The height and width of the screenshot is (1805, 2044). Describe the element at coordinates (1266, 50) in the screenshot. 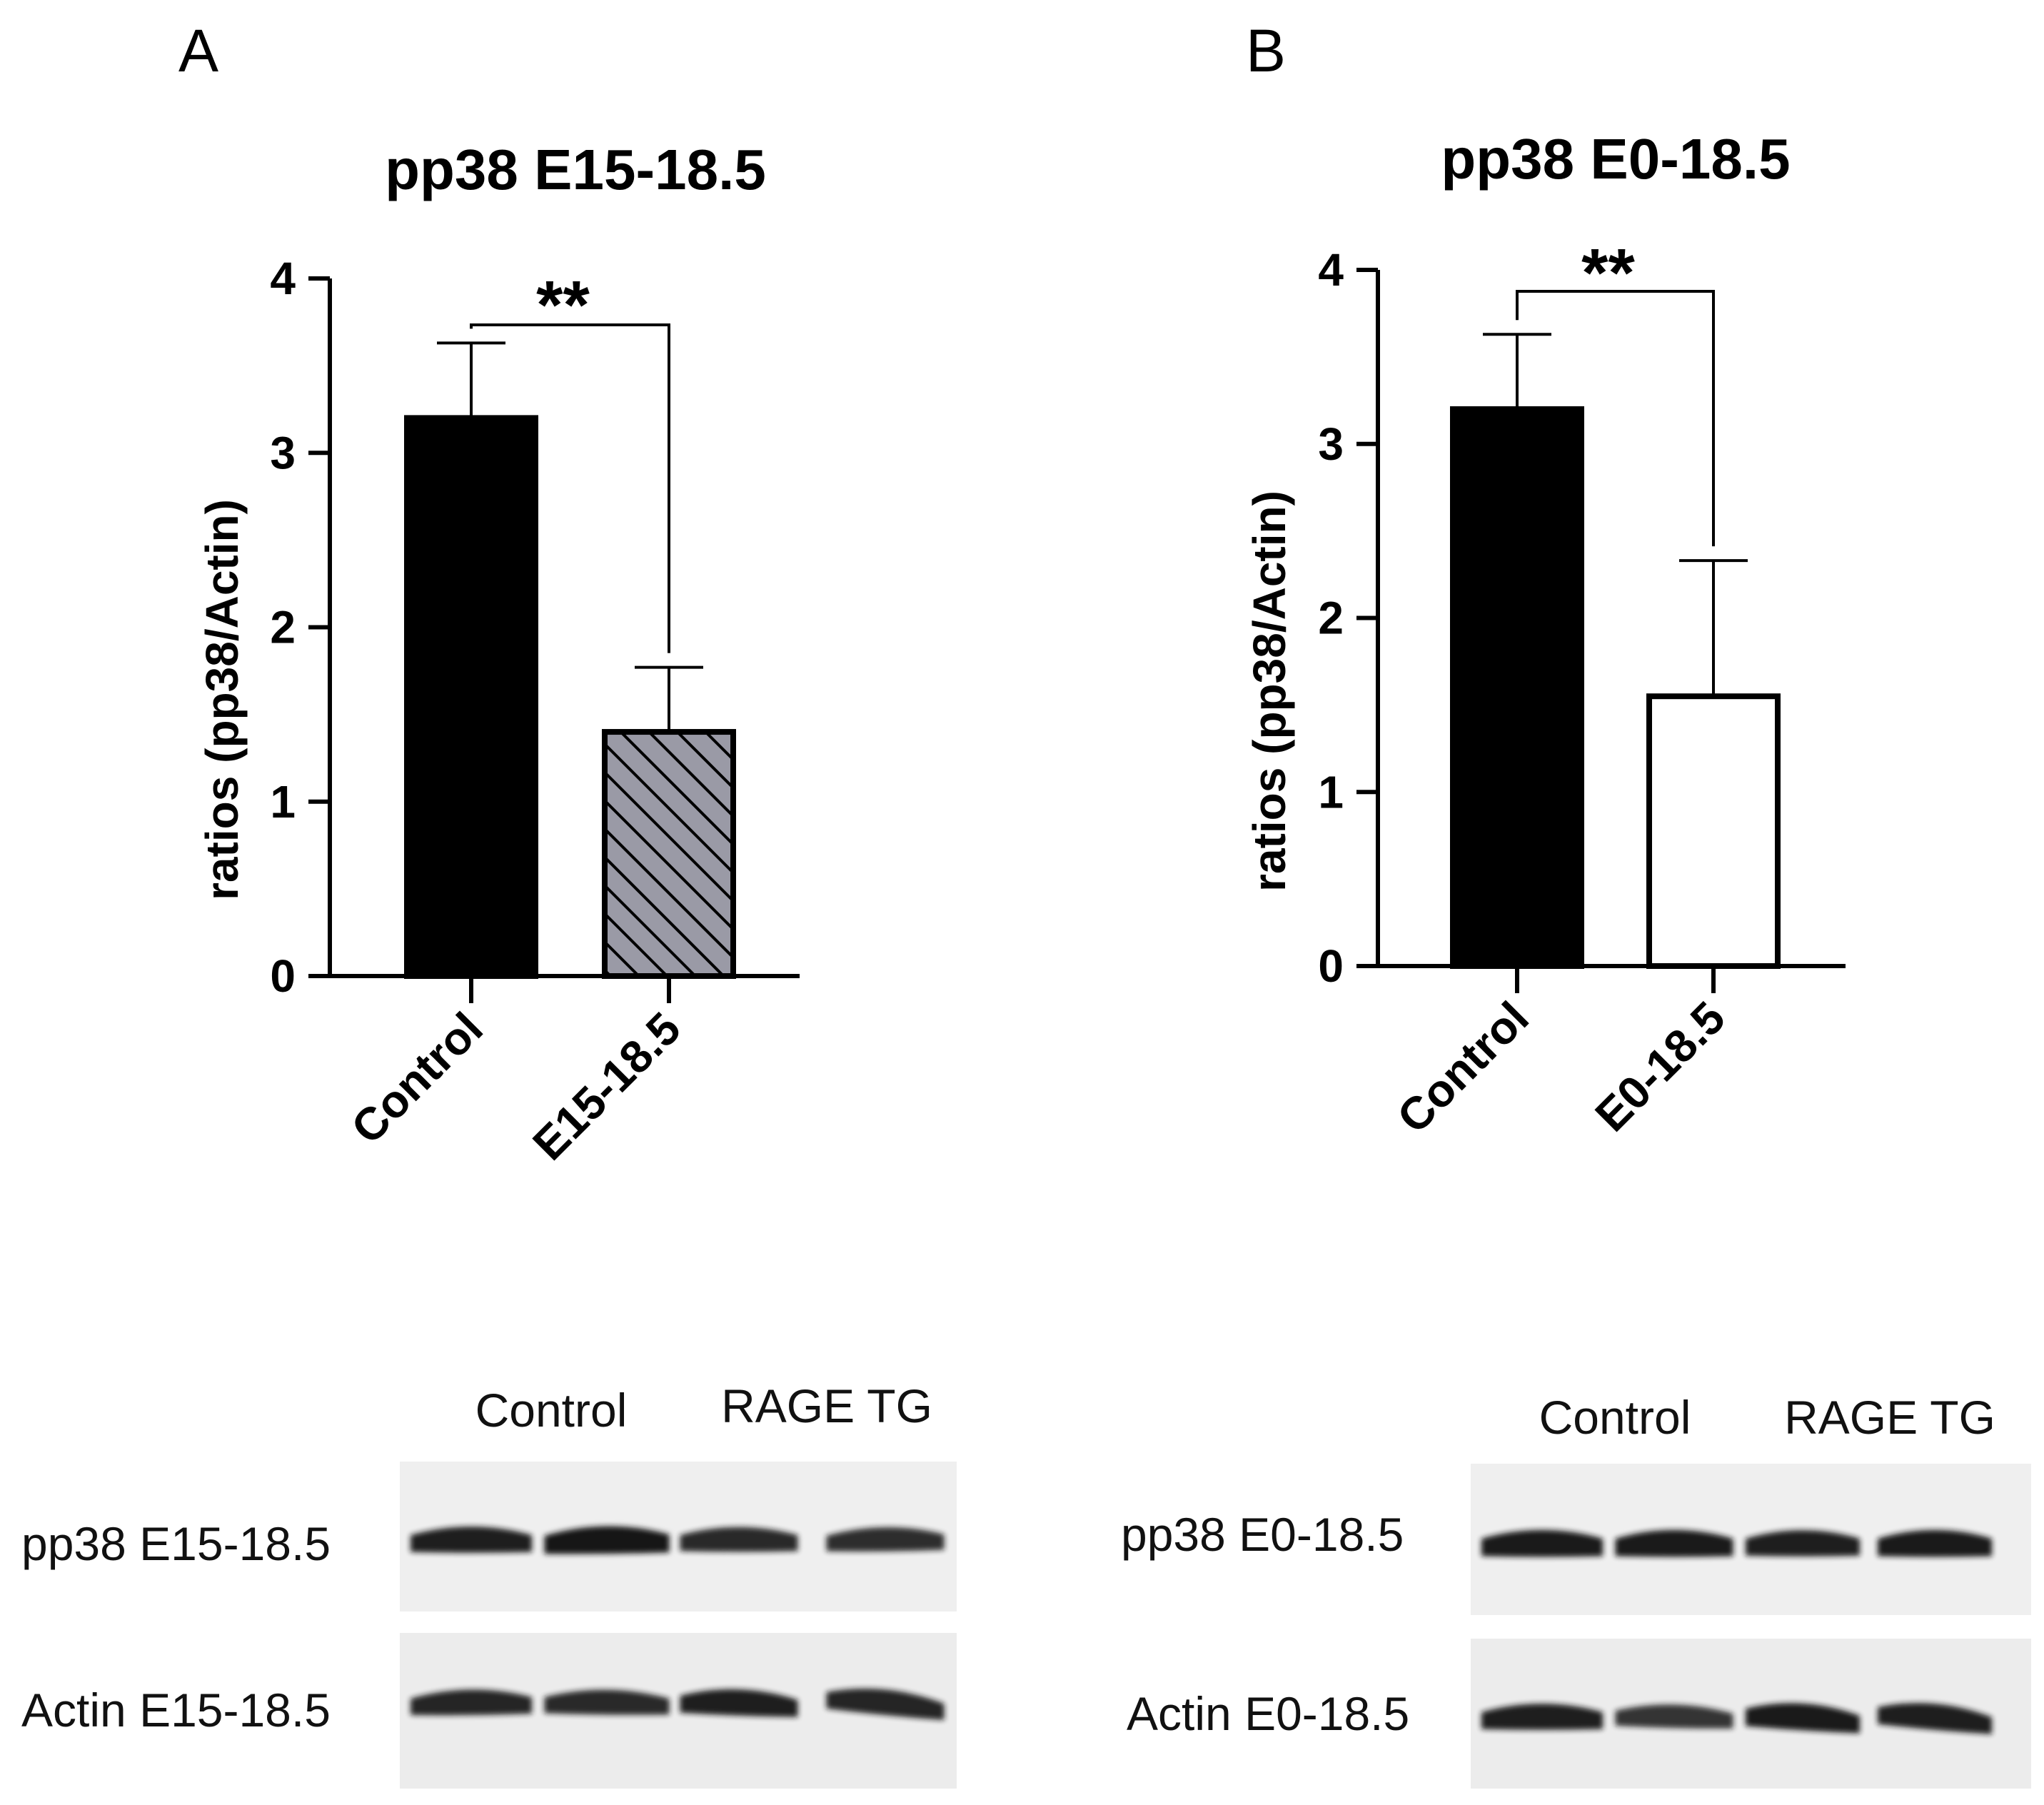

I see `panel-letter-b: B` at that location.